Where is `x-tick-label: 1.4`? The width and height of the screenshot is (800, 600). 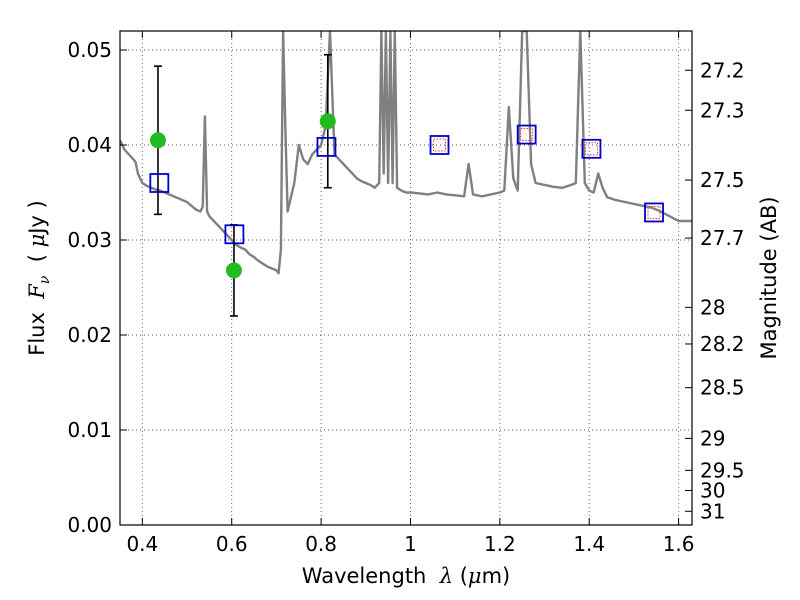 x-tick-label: 1.4 is located at coordinates (589, 544).